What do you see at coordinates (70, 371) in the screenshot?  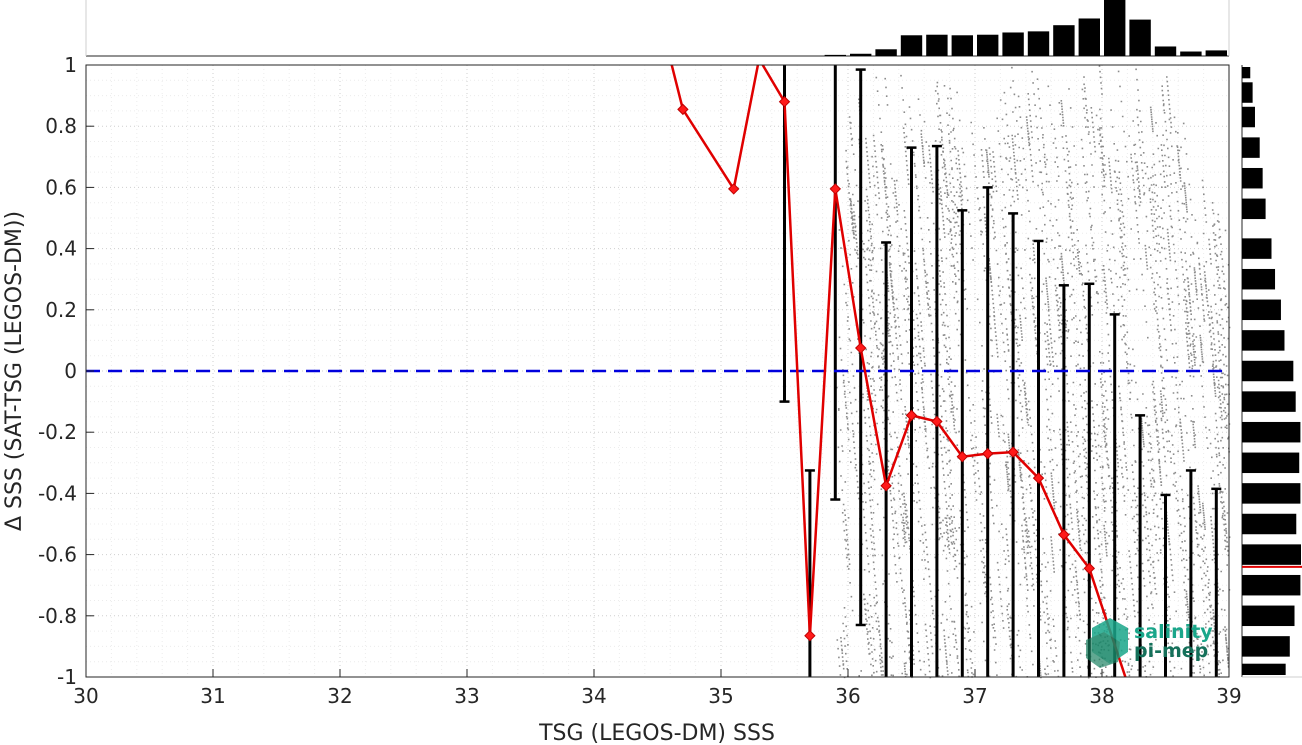 I see `y-tick-label: 0` at bounding box center [70, 371].